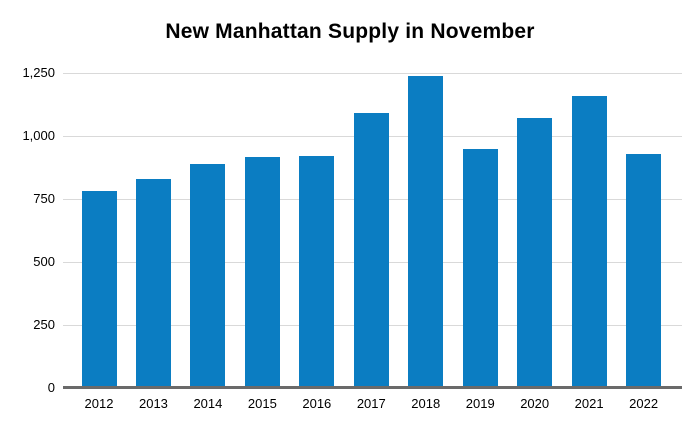  I want to click on bar-2017, so click(371, 250).